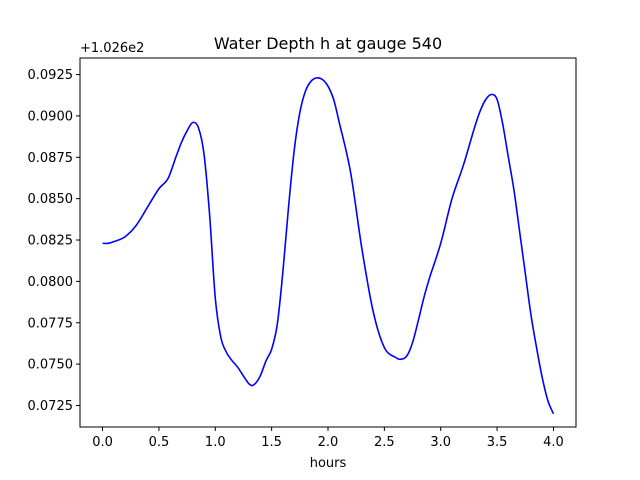 This screenshot has width=640, height=480. I want to click on x-tick-label: 3.0, so click(440, 442).